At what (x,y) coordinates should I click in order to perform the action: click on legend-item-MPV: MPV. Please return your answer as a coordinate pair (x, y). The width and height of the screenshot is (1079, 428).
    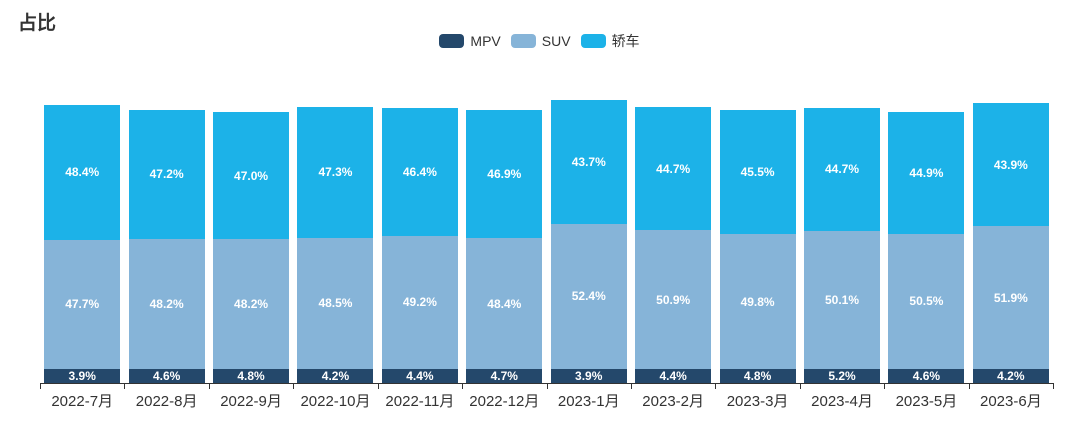
    Looking at the image, I should click on (470, 41).